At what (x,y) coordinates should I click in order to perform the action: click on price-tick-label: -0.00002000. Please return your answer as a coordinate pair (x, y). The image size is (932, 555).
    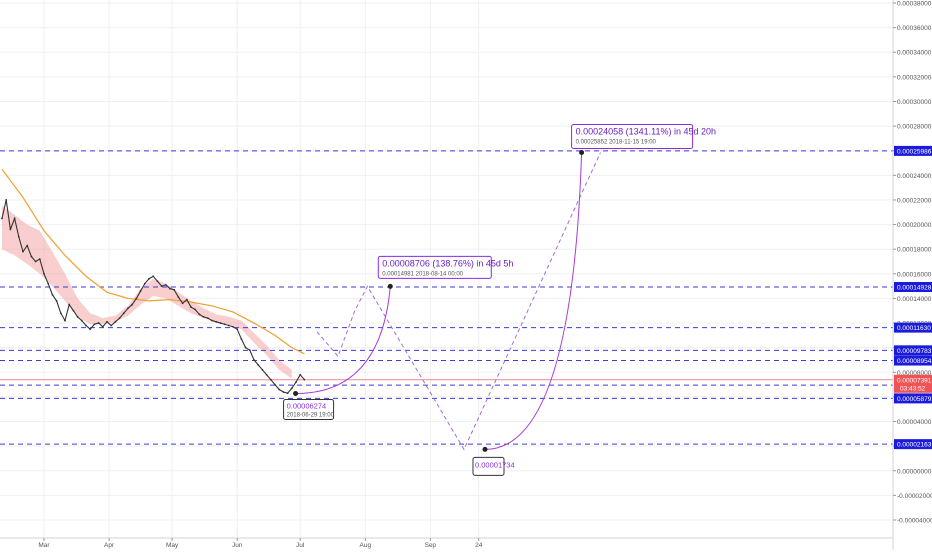
    Looking at the image, I should click on (914, 496).